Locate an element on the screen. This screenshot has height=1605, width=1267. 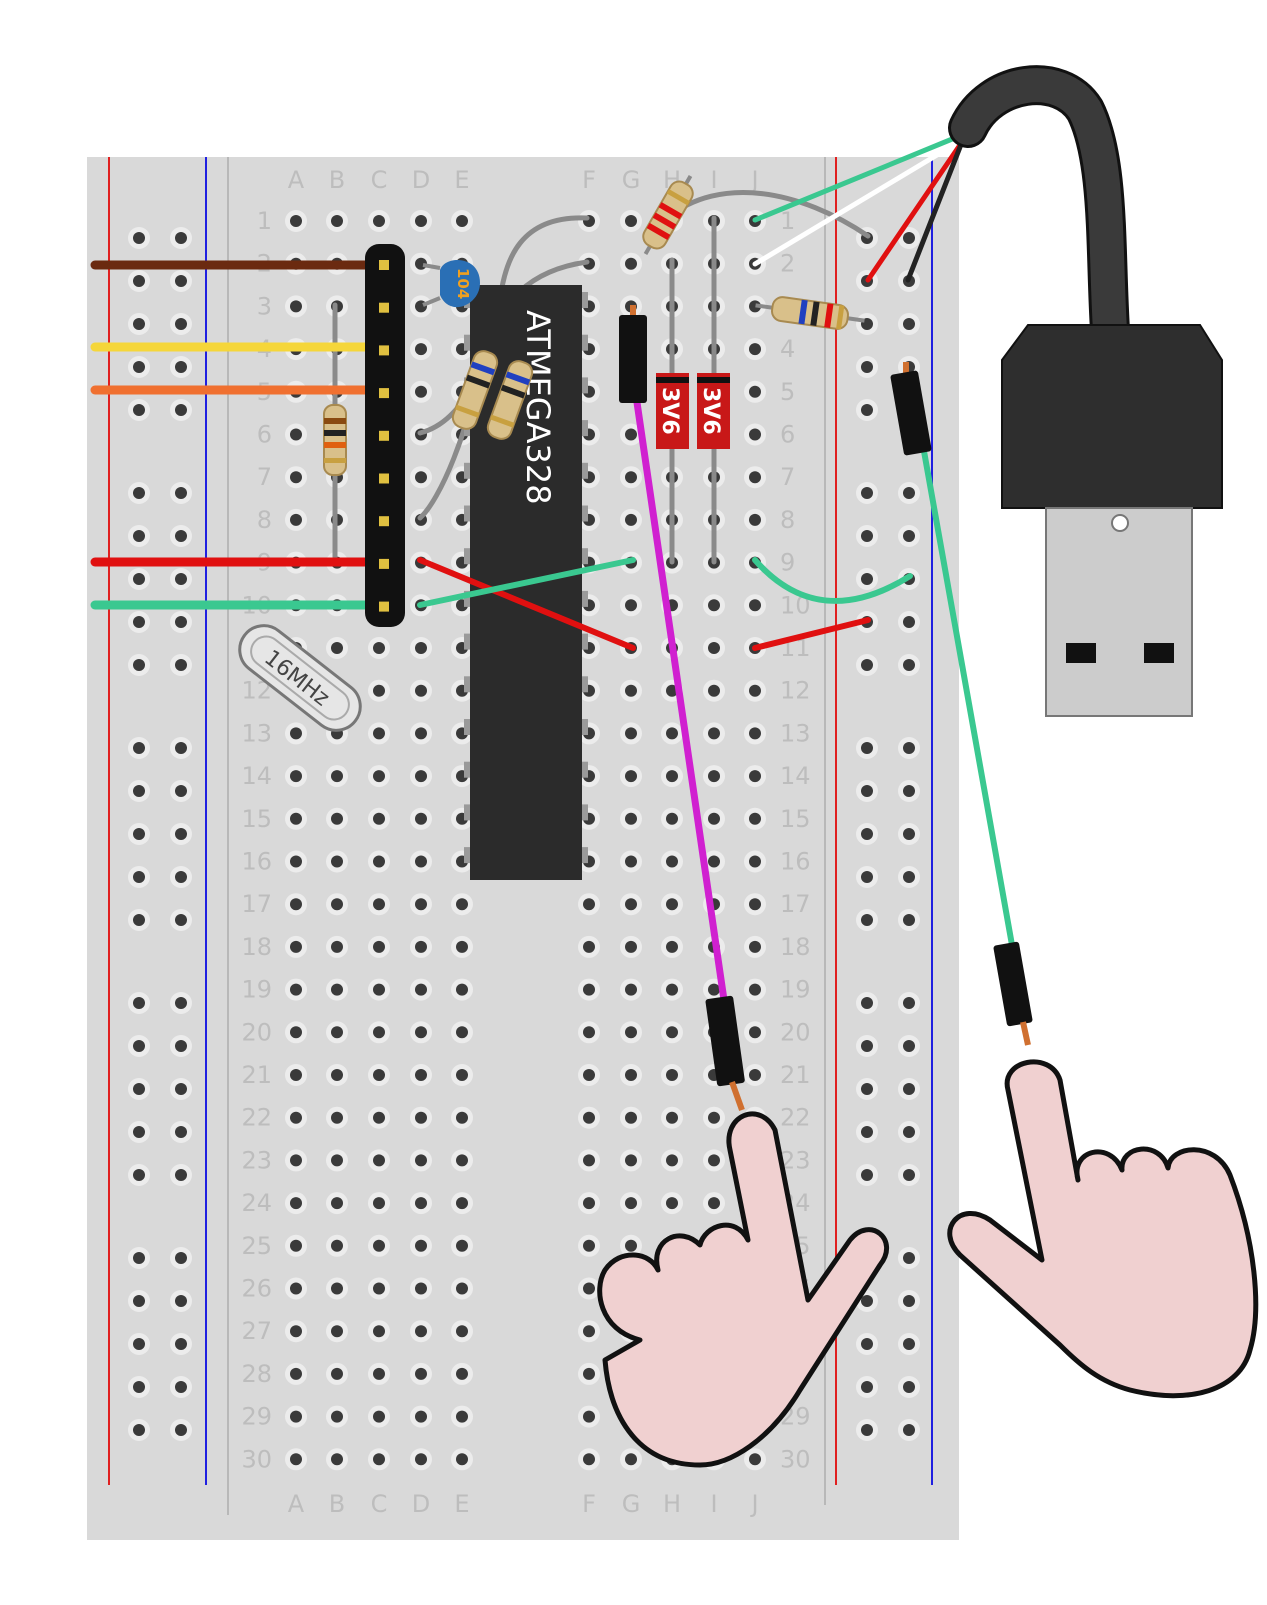
zener-diode-1: 3V6 is located at coordinates (672, 411).